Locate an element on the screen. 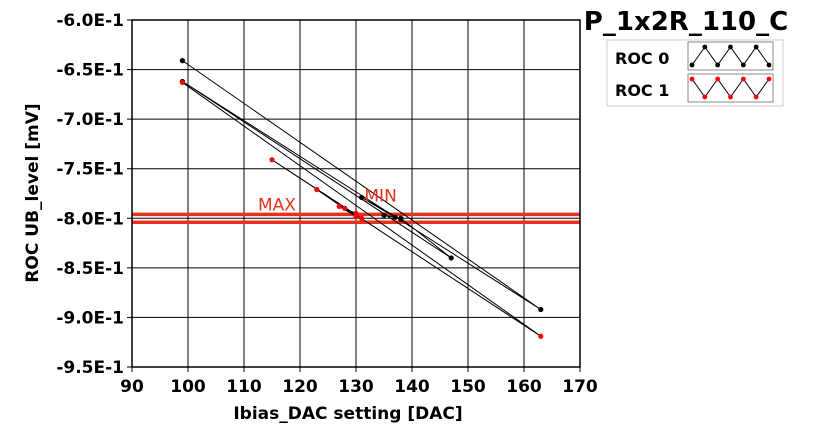 Image resolution: width=824 pixels, height=434 pixels. annotations: MAX MIN is located at coordinates (327, 200).